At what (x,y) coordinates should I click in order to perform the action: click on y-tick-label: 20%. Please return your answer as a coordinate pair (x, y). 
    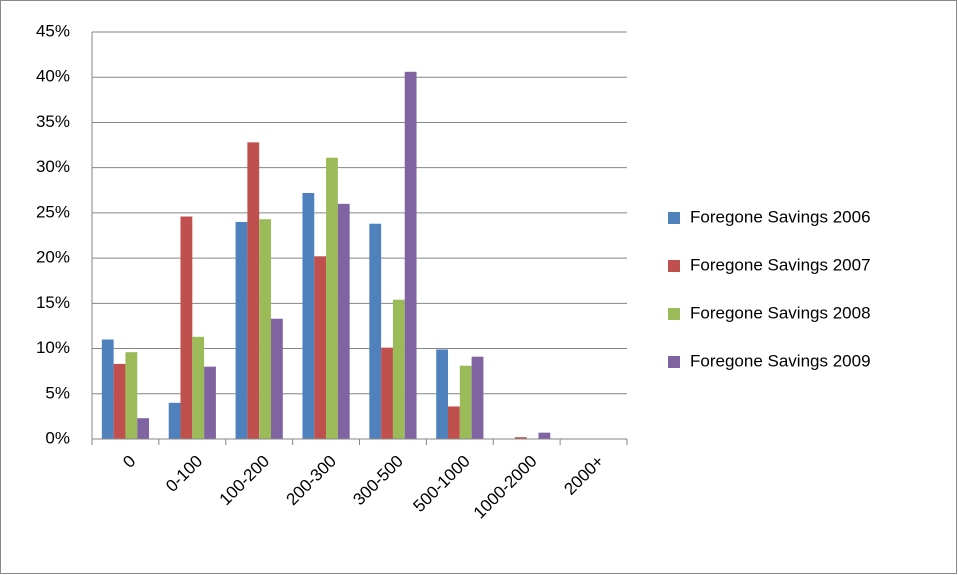
    Looking at the image, I should click on (53, 257).